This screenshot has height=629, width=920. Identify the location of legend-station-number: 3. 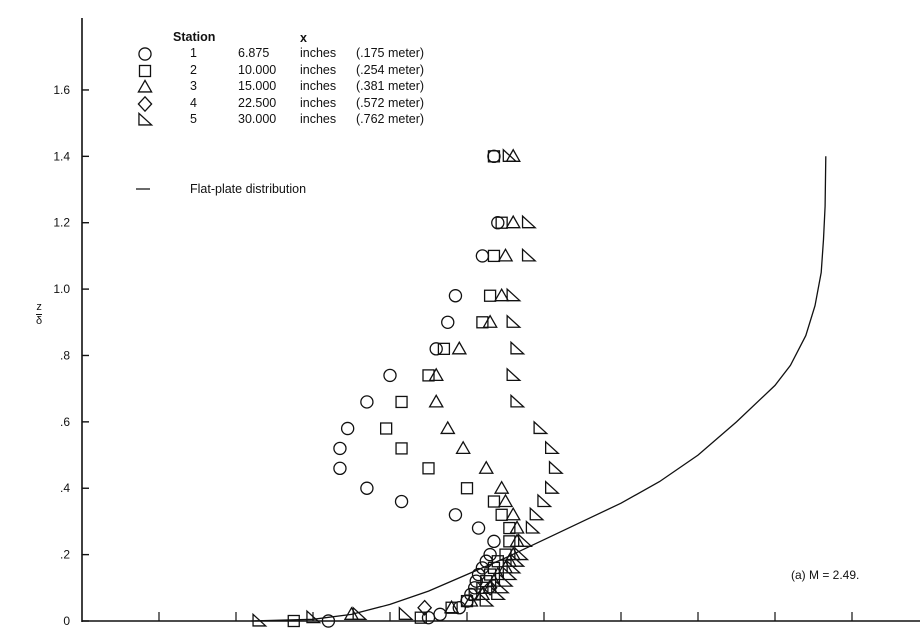
(193, 86).